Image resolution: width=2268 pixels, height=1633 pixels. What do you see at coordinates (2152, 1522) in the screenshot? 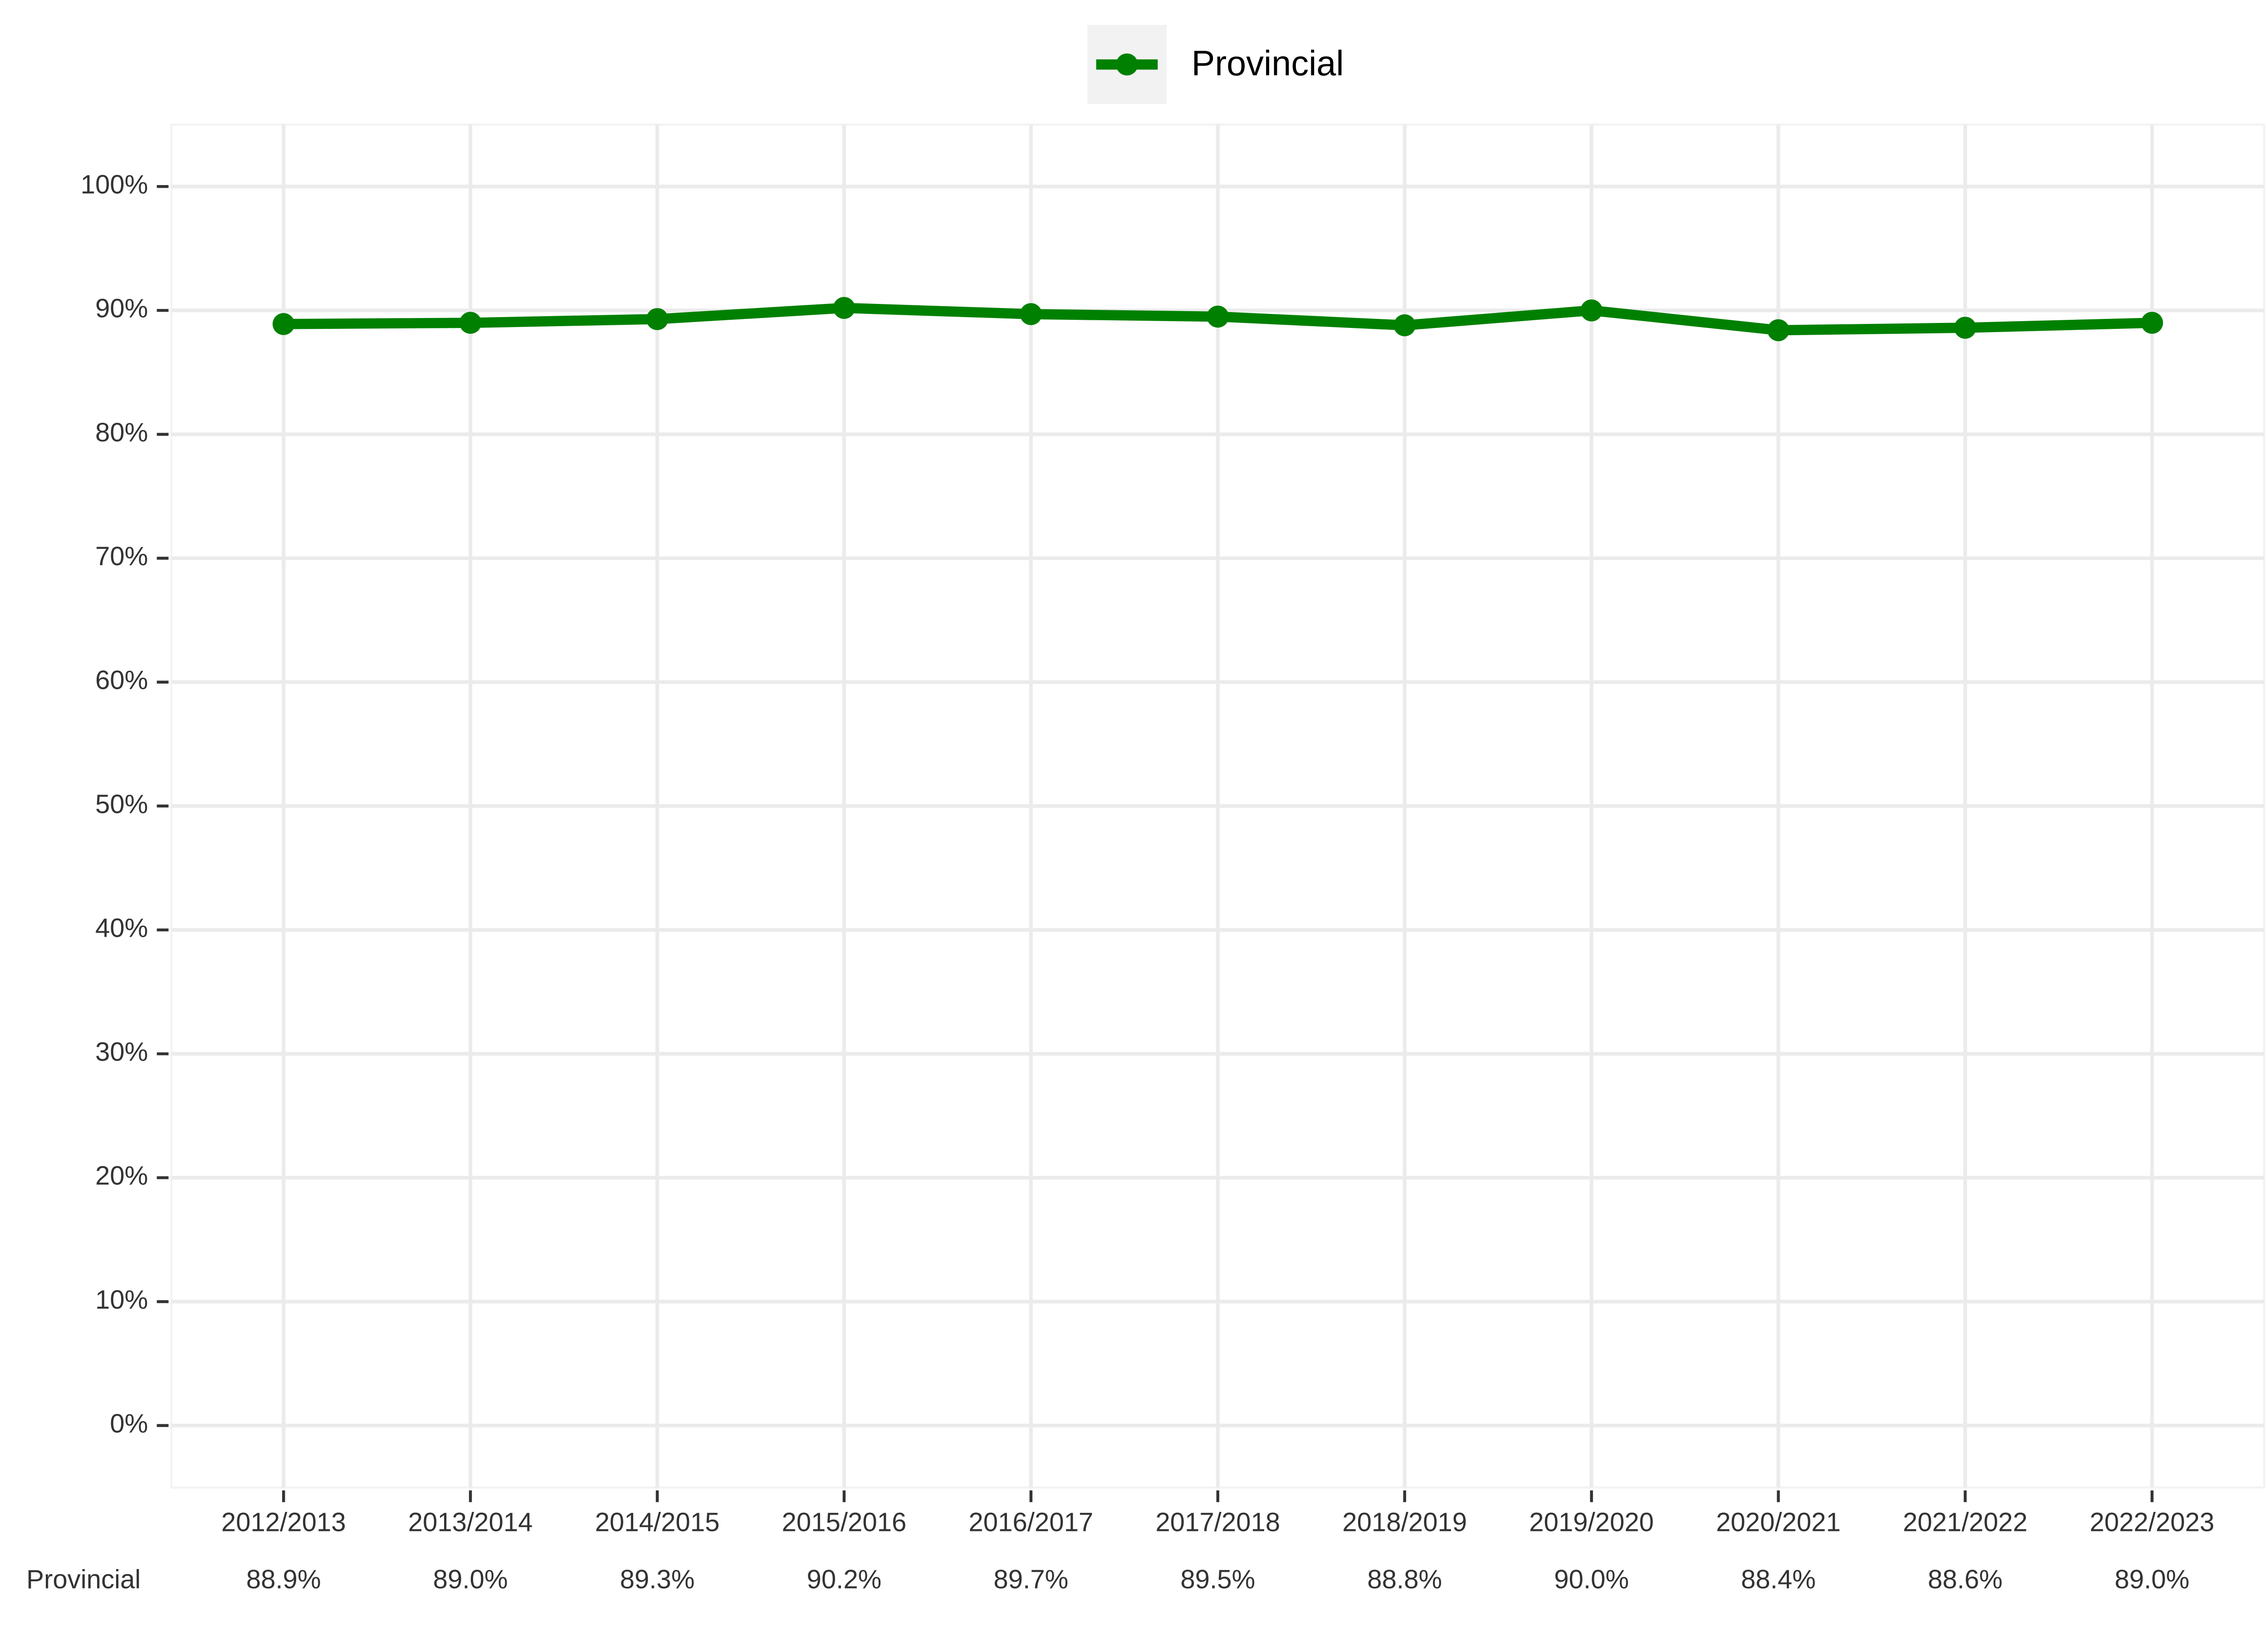
I see `x-tick-label: 2022/2023` at bounding box center [2152, 1522].